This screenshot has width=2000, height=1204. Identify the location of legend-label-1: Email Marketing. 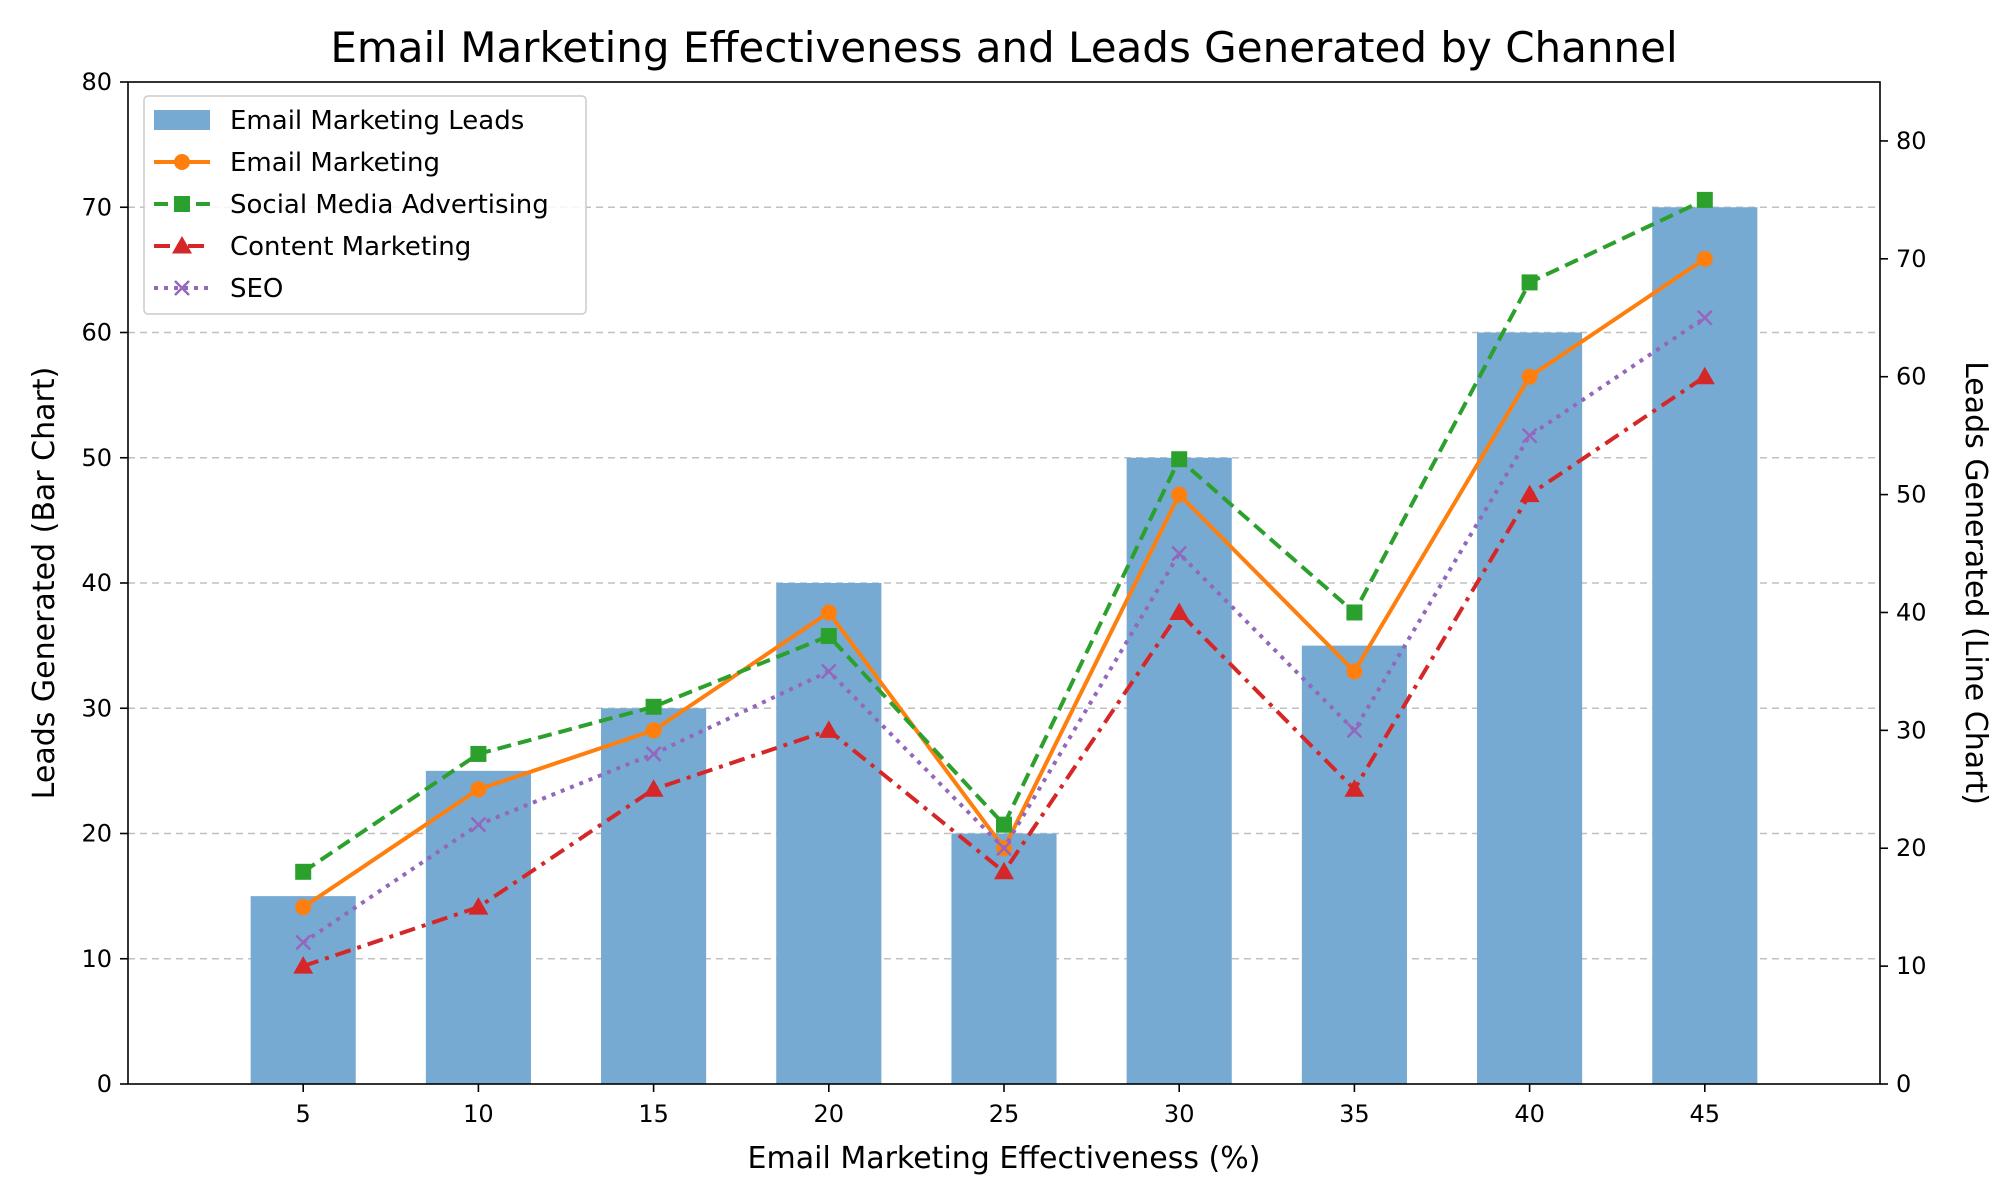
(335, 163).